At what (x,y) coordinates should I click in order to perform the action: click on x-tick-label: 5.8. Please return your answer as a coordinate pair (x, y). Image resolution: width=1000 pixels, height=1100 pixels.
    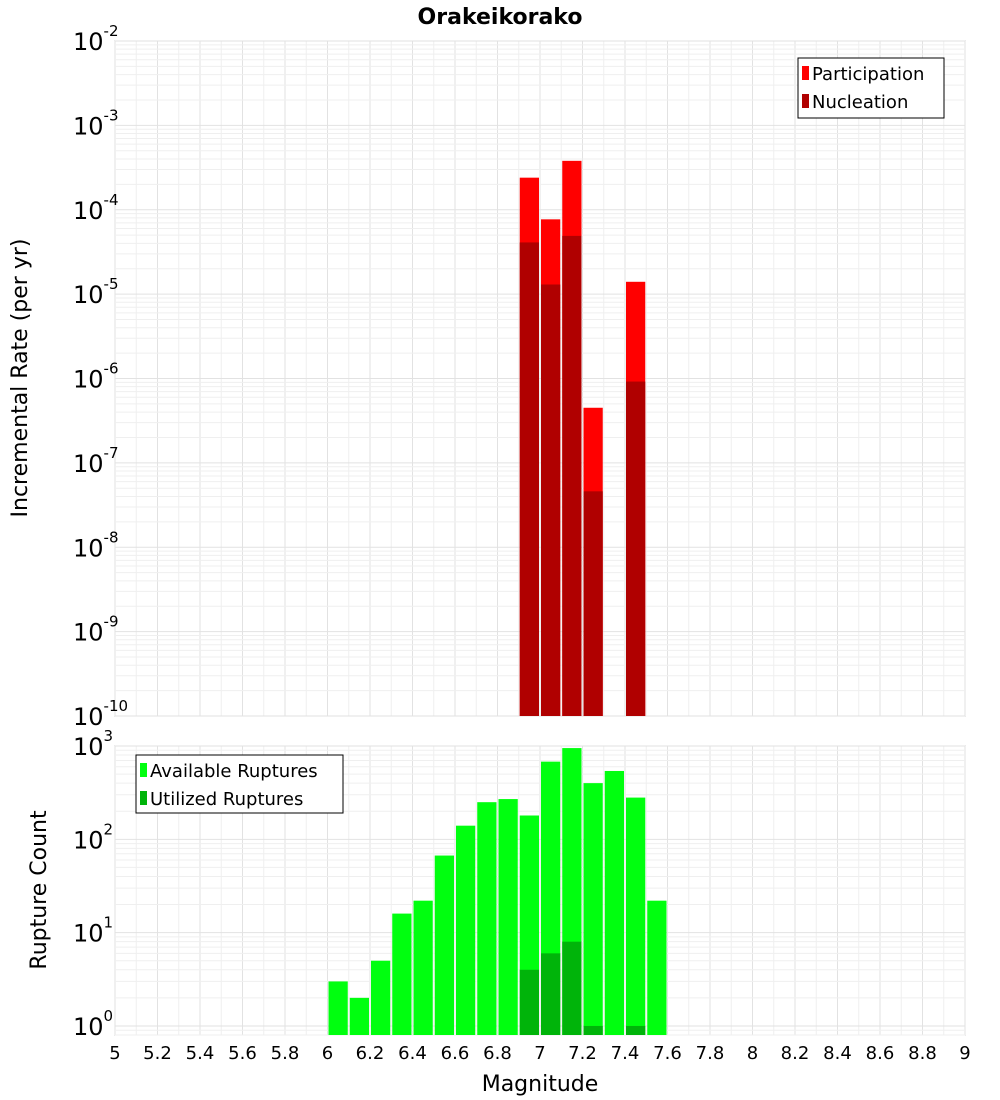
    Looking at the image, I should click on (285, 1053).